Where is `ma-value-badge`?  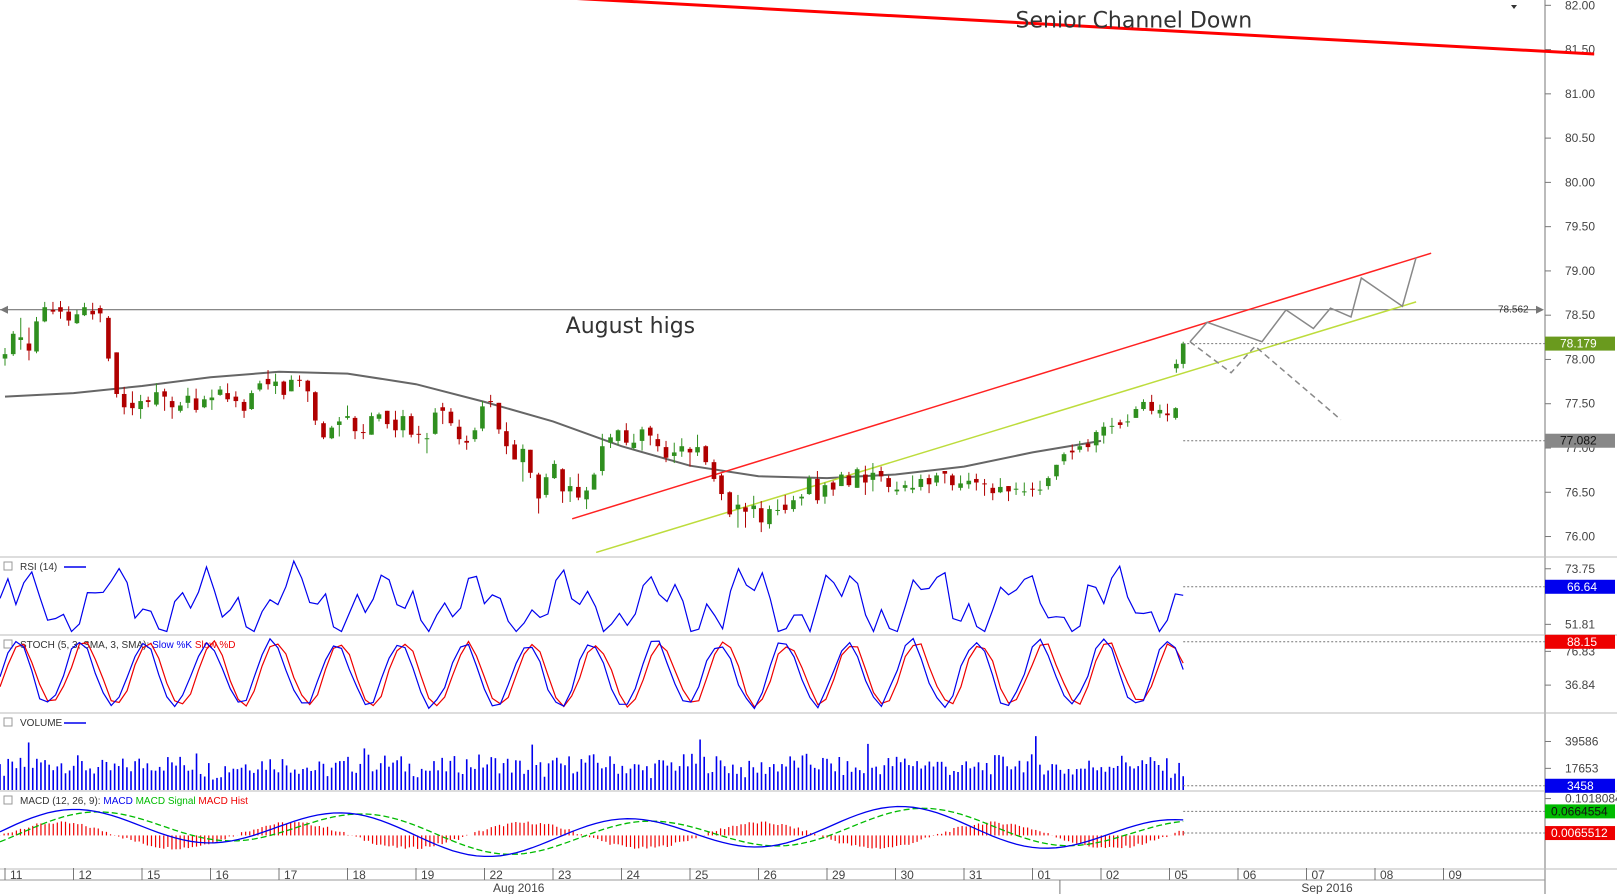
ma-value-badge is located at coordinates (1580, 440).